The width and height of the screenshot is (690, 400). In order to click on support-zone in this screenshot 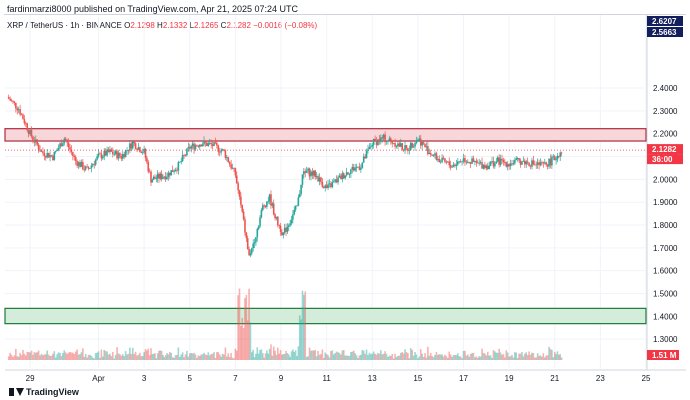, I will do `click(325, 316)`.